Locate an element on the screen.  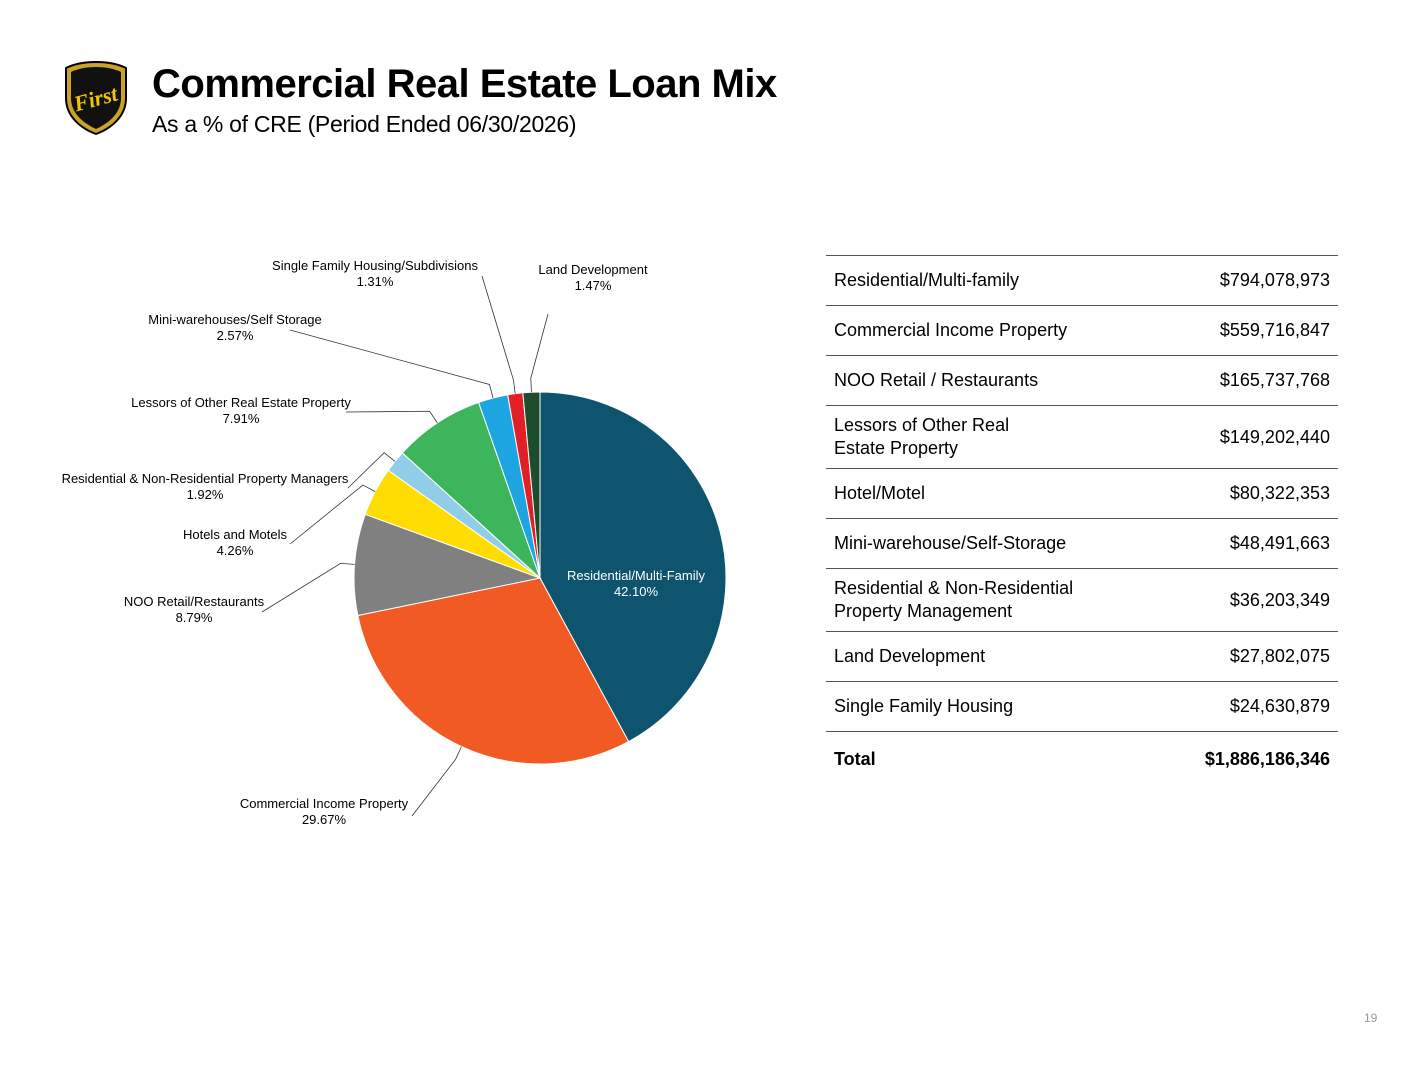
row-name: Lessors of Other Real Estate Property is located at coordinates (922, 436).